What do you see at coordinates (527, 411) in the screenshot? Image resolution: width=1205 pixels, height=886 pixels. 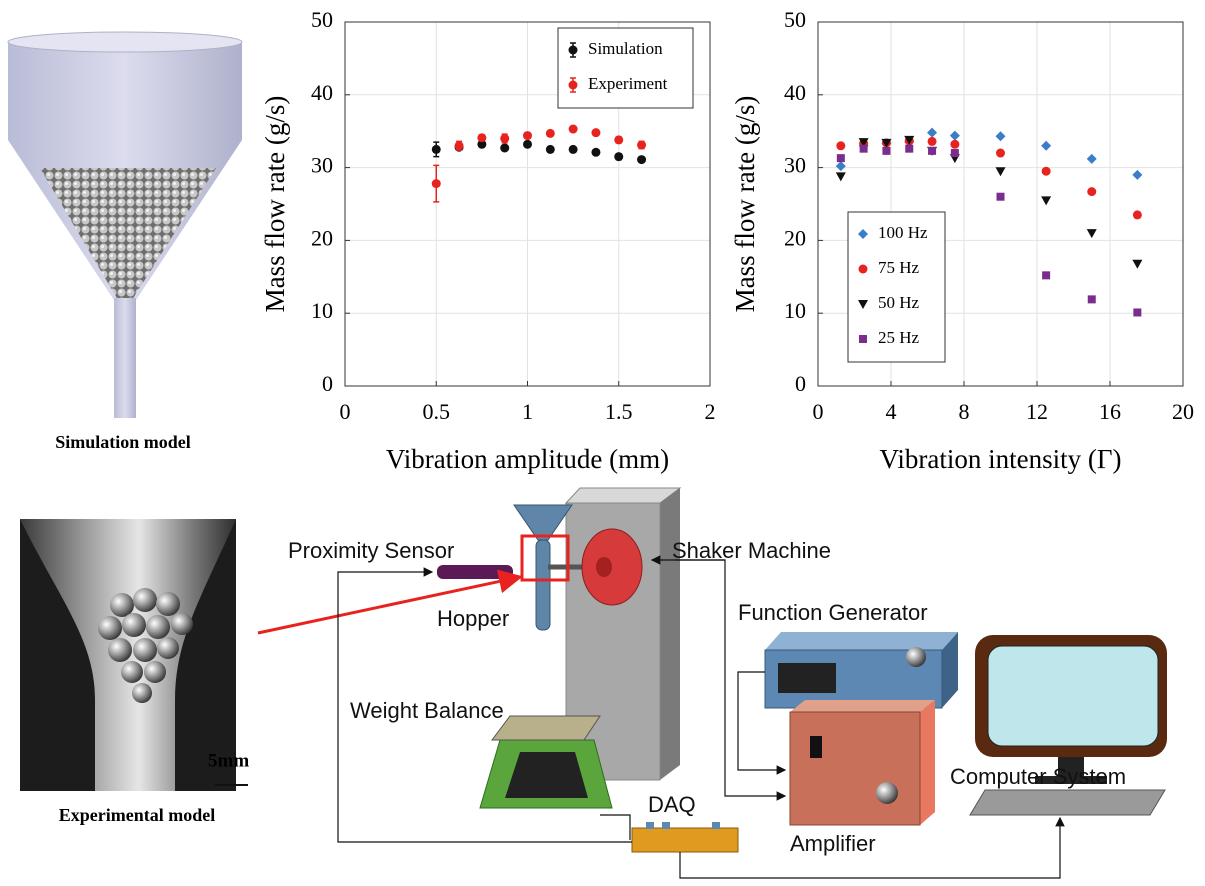 I see `x-tick-label: 1` at bounding box center [527, 411].